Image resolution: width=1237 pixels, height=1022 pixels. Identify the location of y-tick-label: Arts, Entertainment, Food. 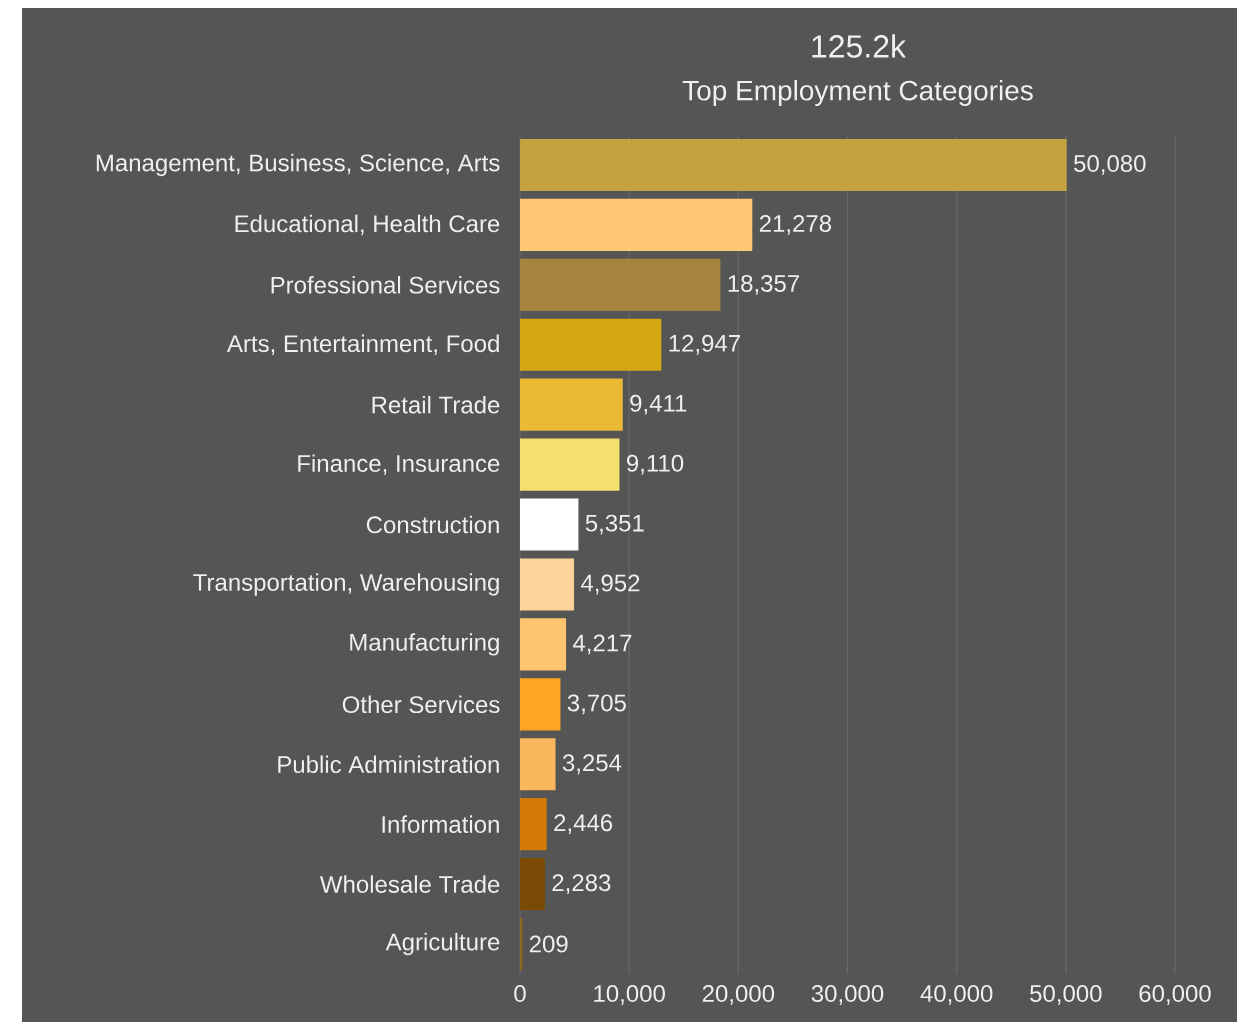
(362, 344).